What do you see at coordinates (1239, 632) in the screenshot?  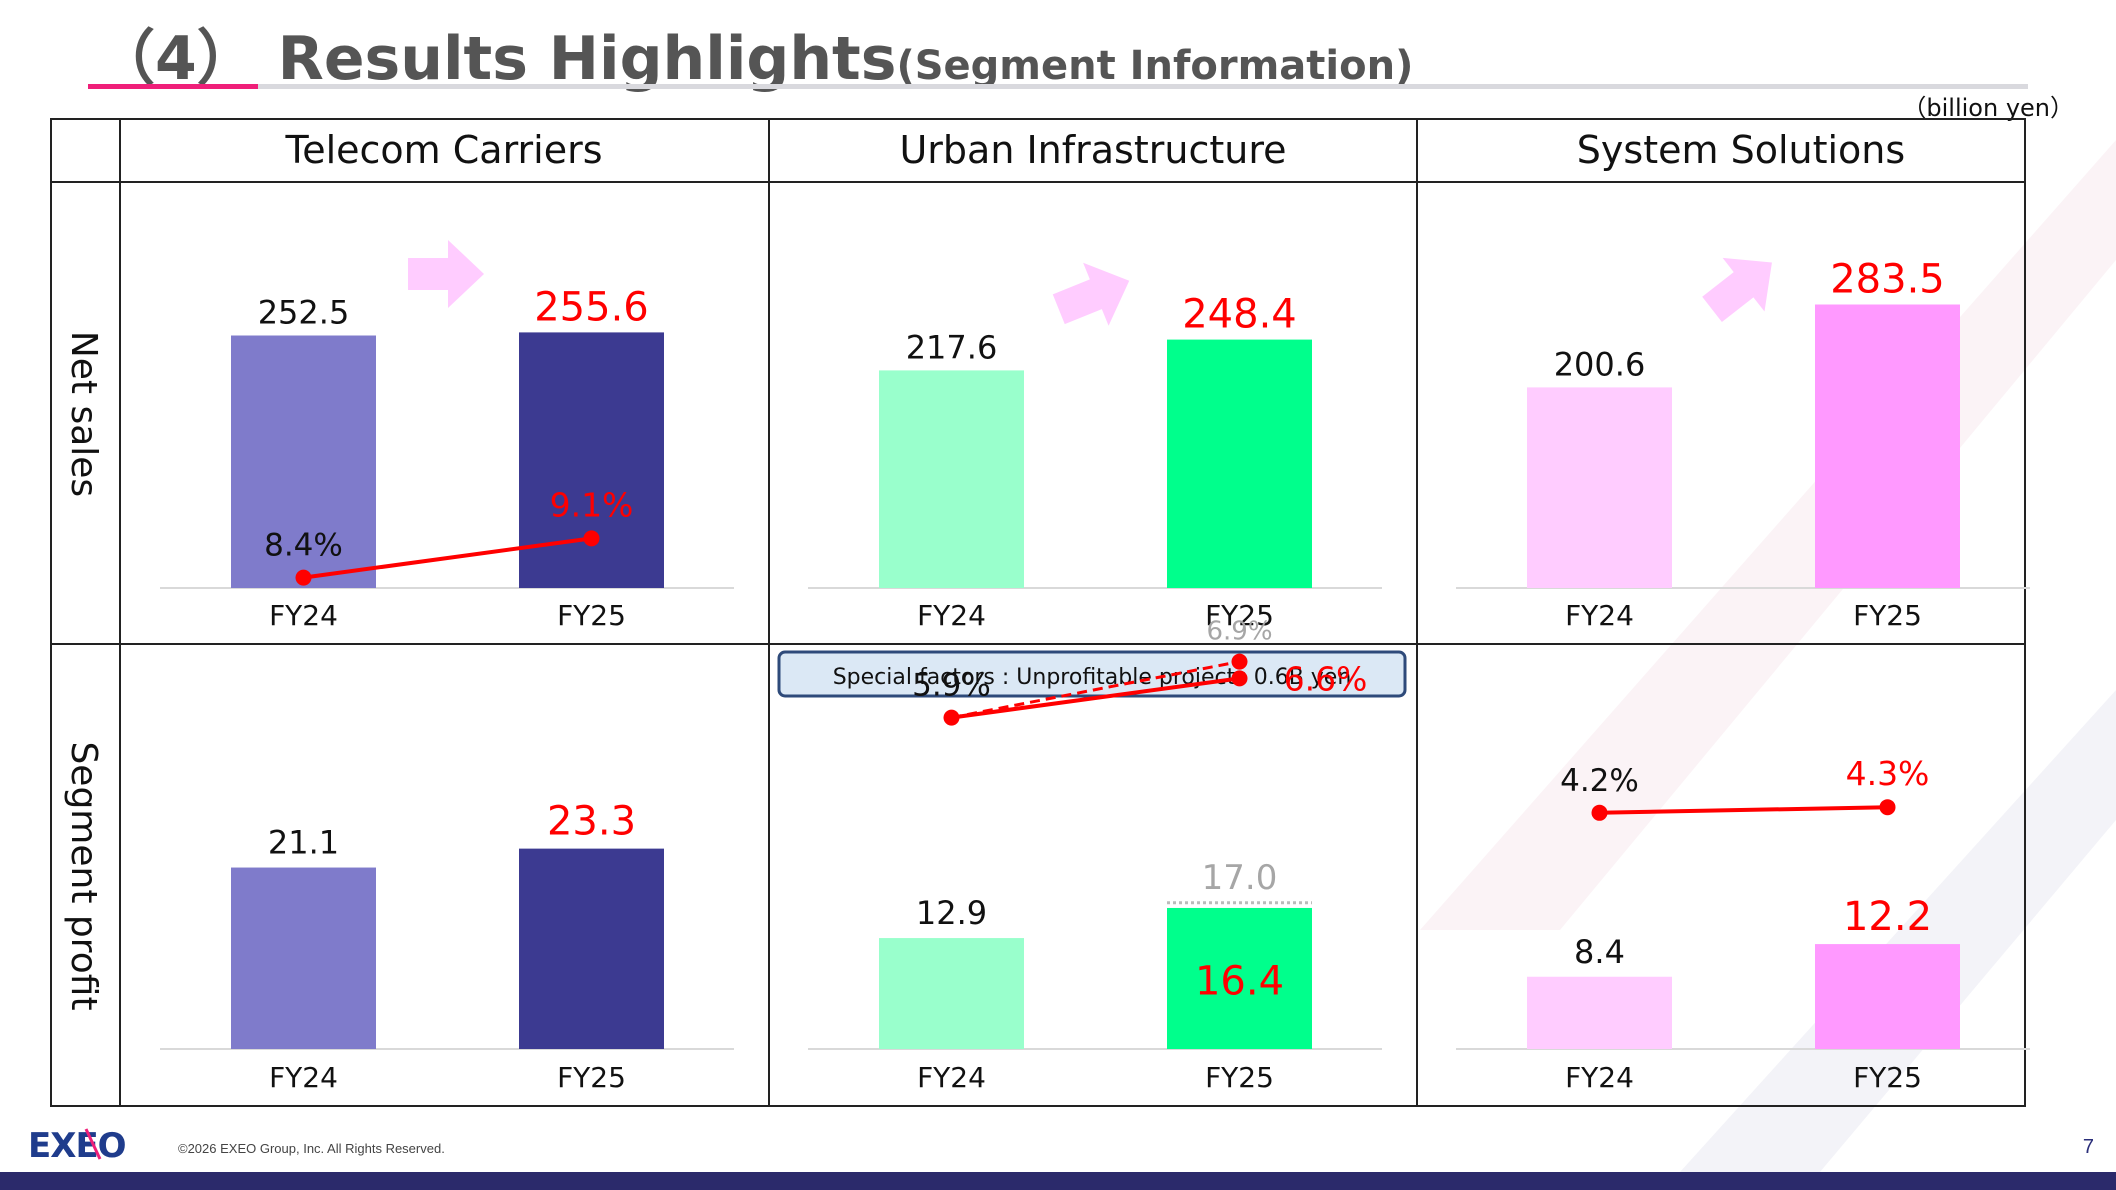 I see `adjusted-margin-label-urban: 6.9%` at bounding box center [1239, 632].